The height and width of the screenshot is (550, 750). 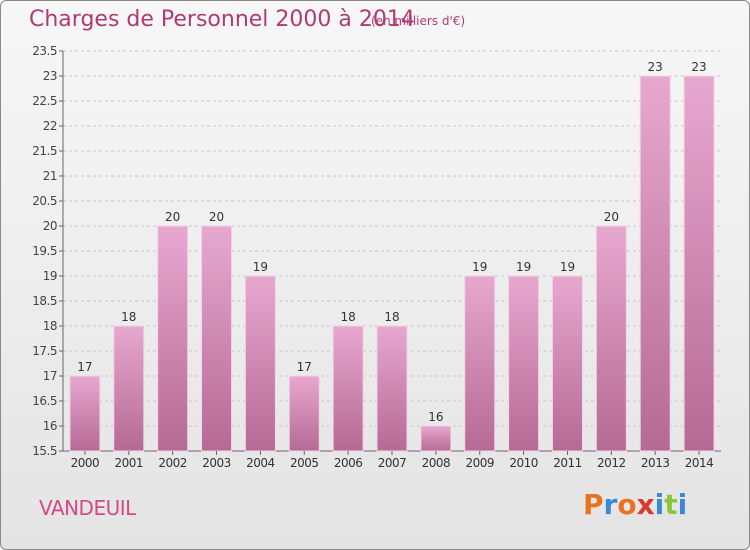 I want to click on bar-value-label: 16, so click(x=435, y=417).